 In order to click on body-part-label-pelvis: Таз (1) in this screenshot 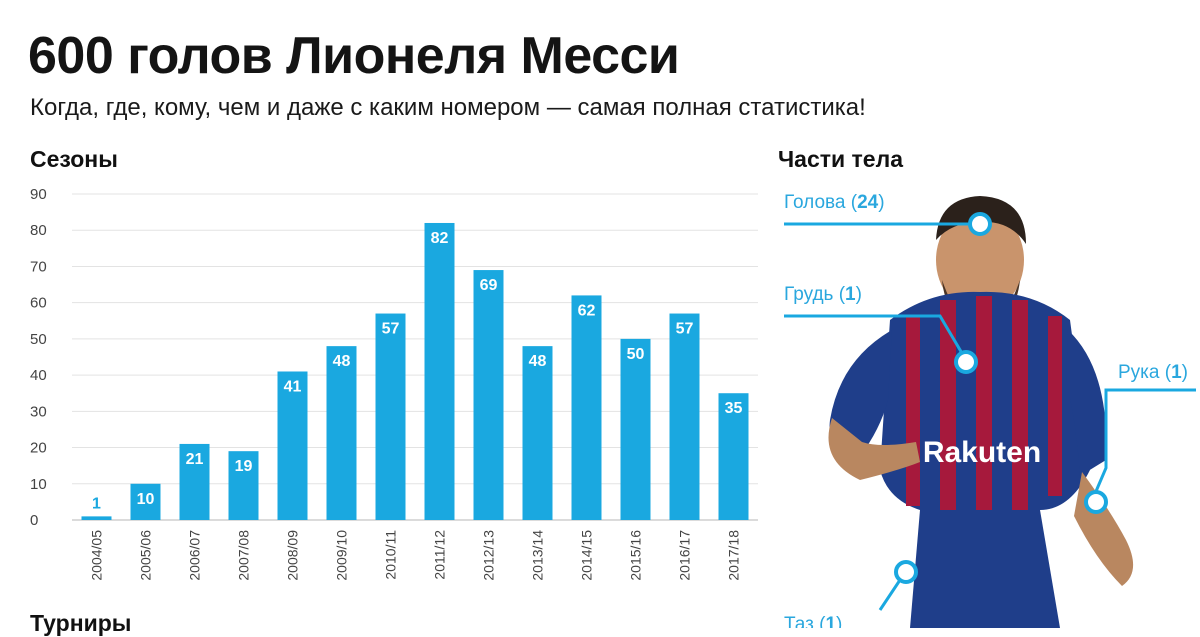, I will do `click(813, 621)`.